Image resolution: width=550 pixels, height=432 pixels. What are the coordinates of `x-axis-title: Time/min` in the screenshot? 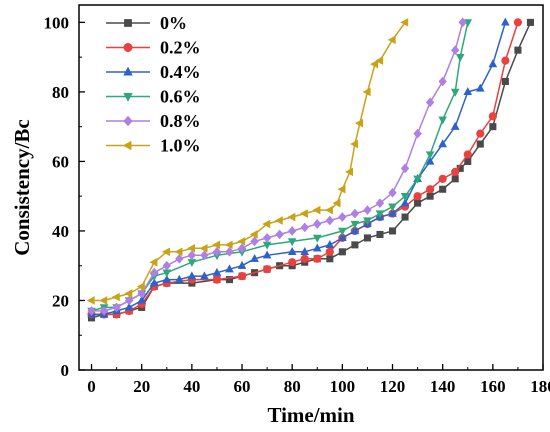 It's located at (310, 415).